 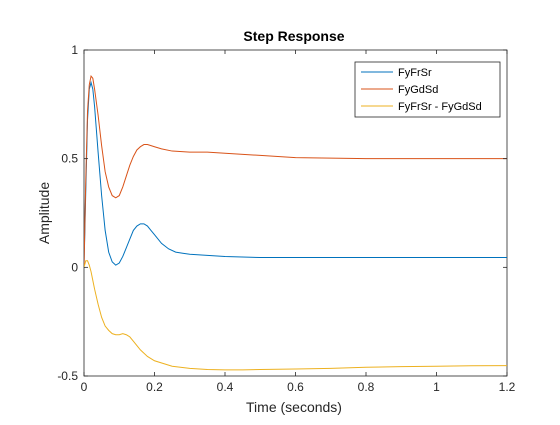 What do you see at coordinates (67, 376) in the screenshot?
I see `y-tick-label: -0.5` at bounding box center [67, 376].